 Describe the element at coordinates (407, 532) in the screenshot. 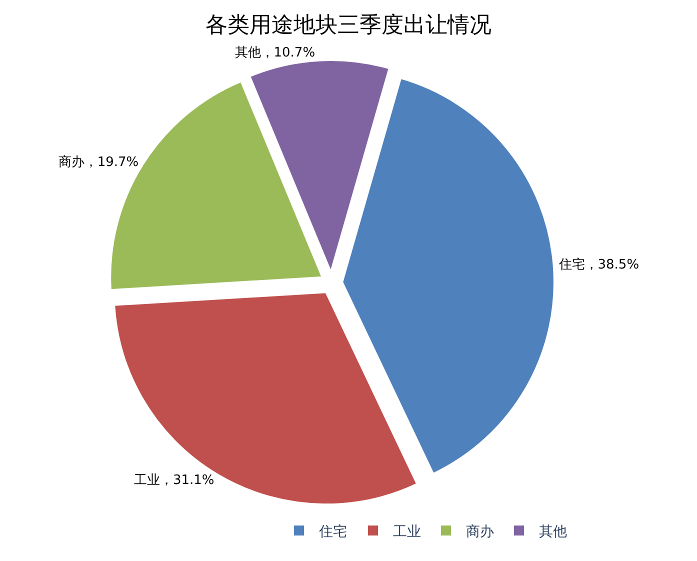

I see `legend-label: 工业` at that location.